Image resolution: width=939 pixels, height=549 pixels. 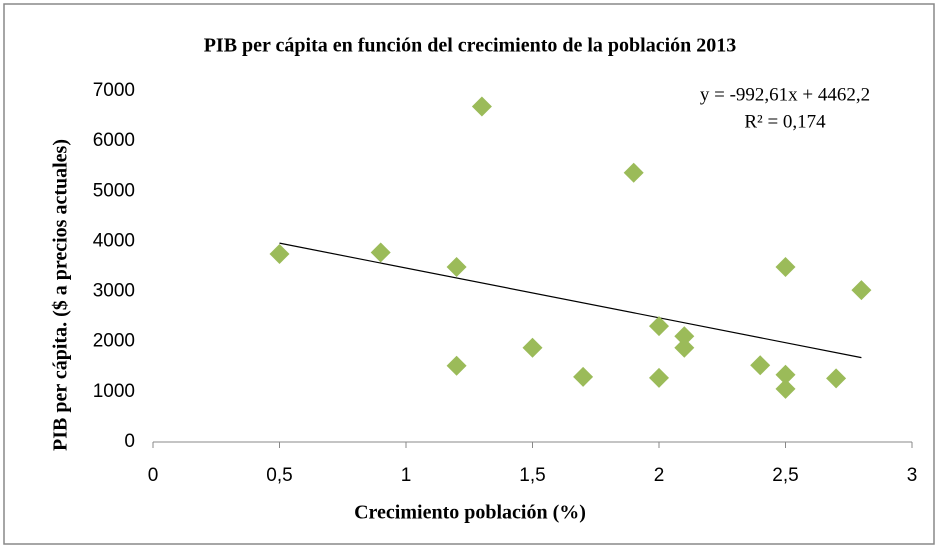 What do you see at coordinates (114, 391) in the screenshot?
I see `y-tick-label: 1000` at bounding box center [114, 391].